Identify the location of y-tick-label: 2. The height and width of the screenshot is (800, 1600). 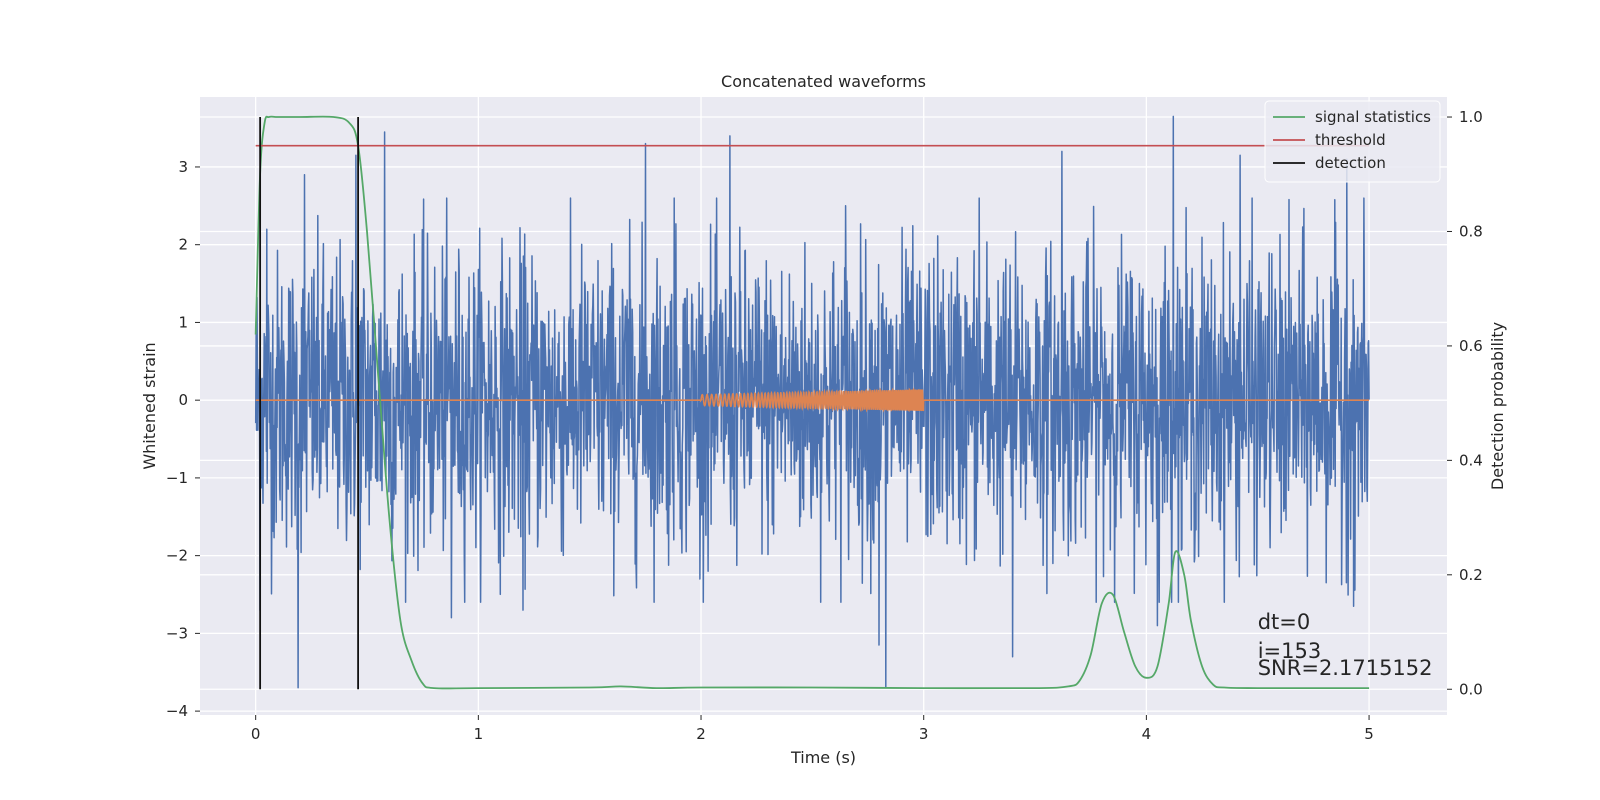
(183, 245).